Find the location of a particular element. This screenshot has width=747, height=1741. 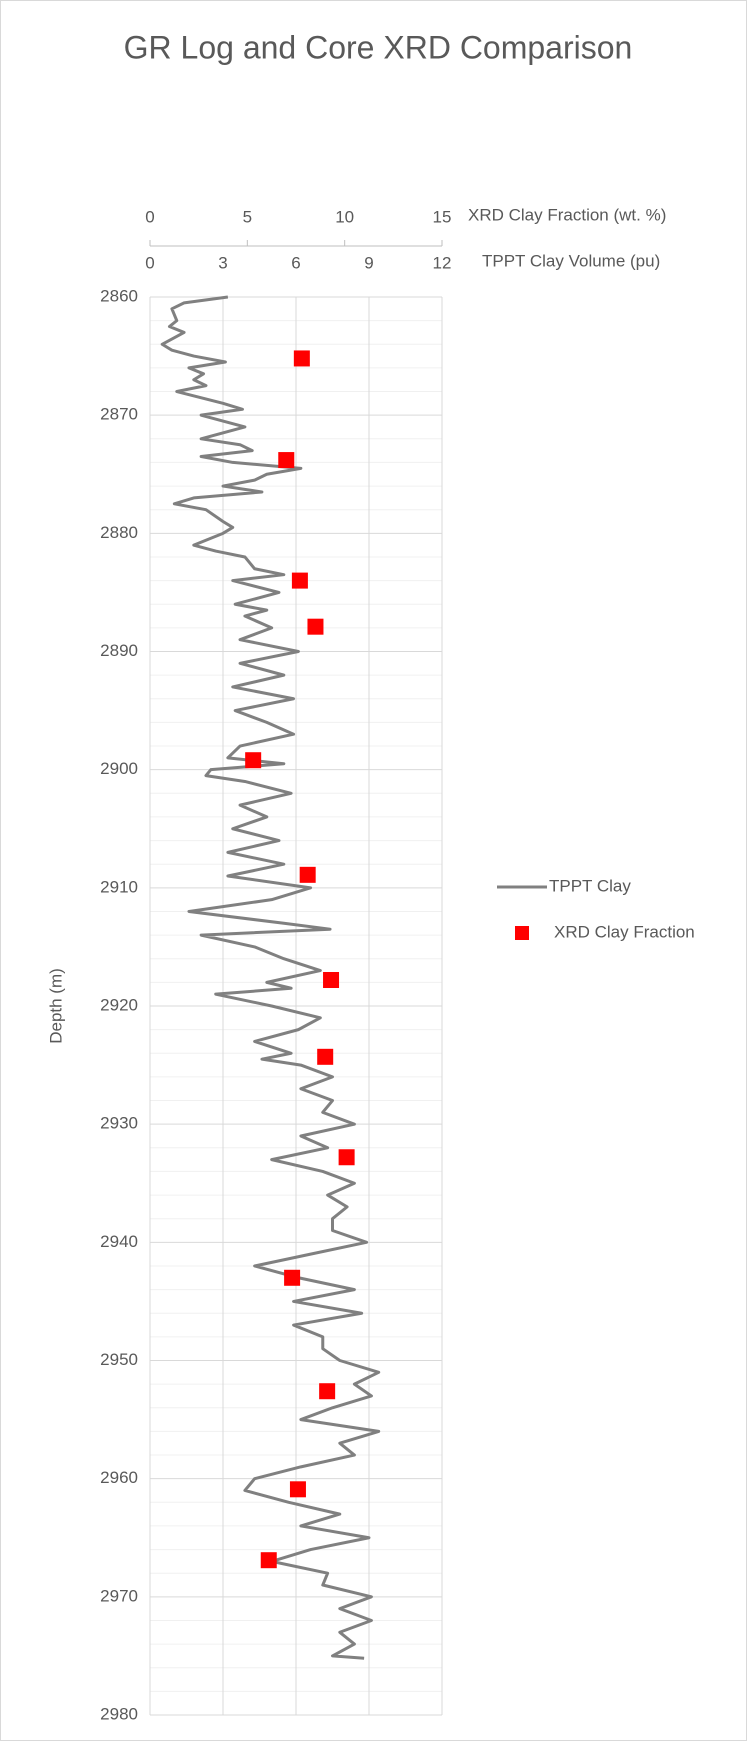

y-tick-label: 2900 is located at coordinates (119, 768).